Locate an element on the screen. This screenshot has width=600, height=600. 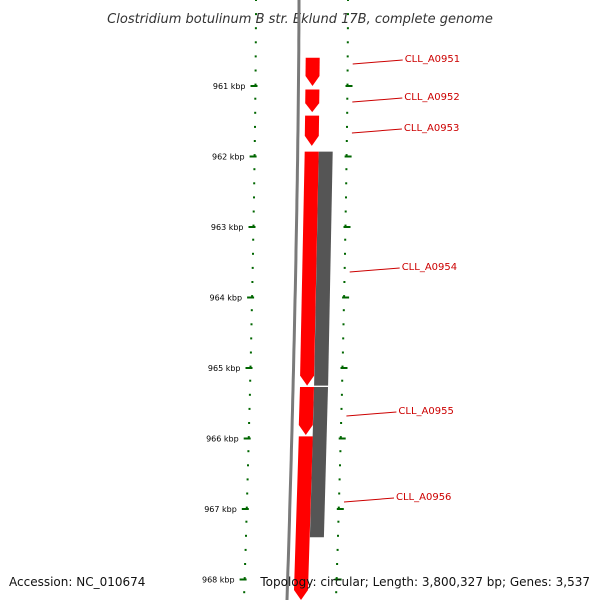
tick-label: 968 kbp is located at coordinates (218, 580).